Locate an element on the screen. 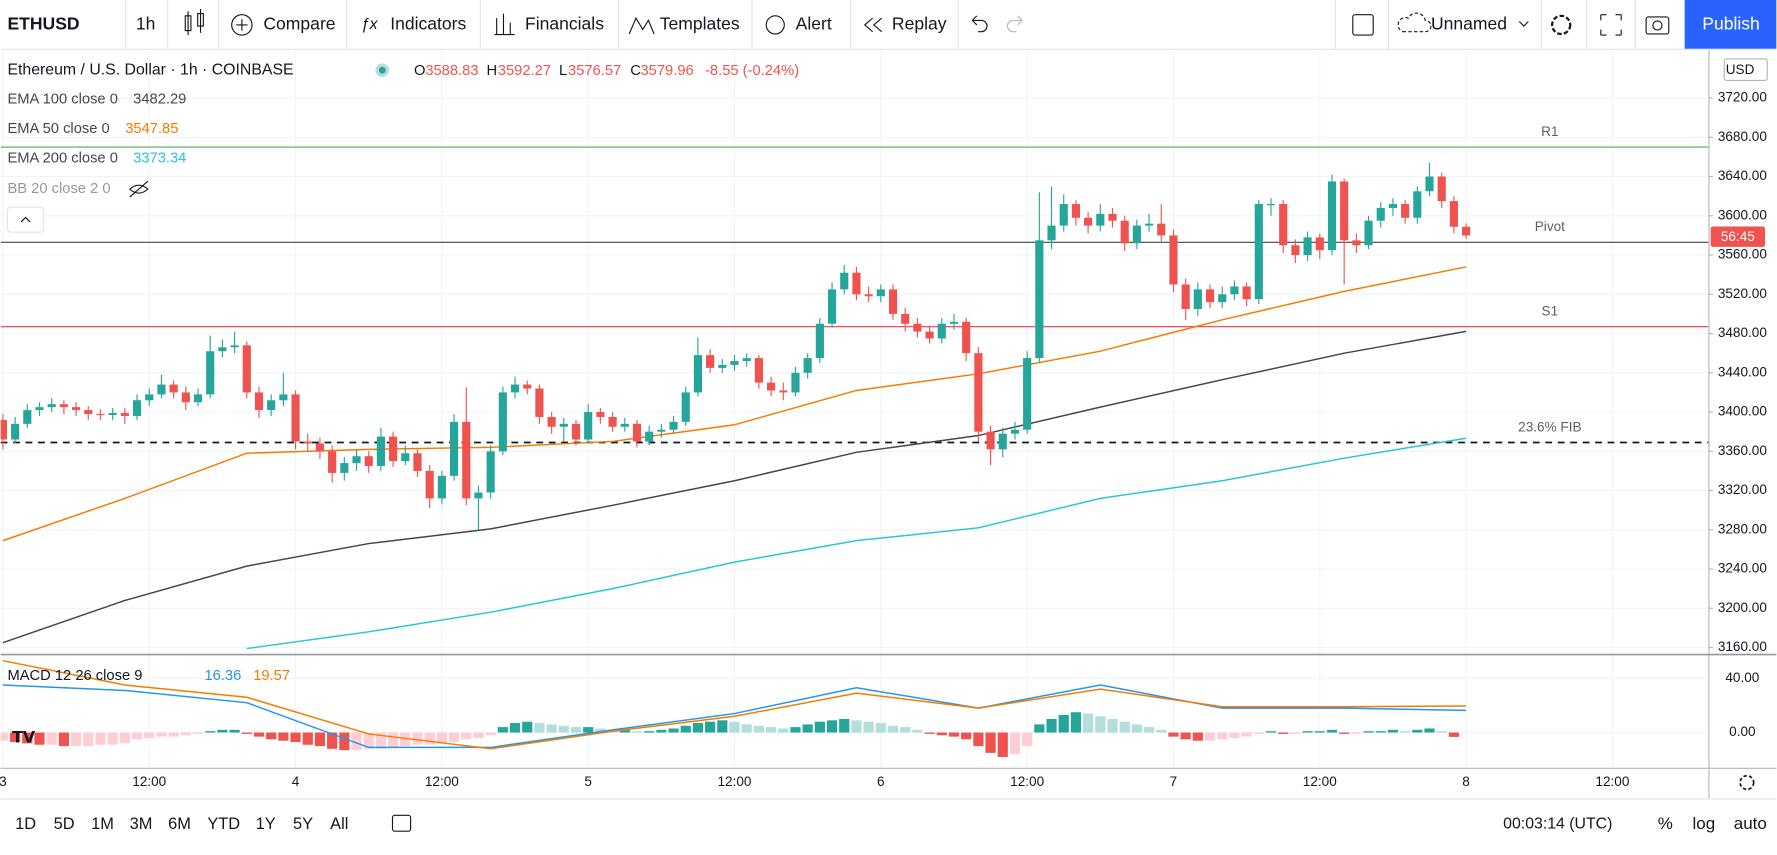  goto-date-icon is located at coordinates (401, 823).